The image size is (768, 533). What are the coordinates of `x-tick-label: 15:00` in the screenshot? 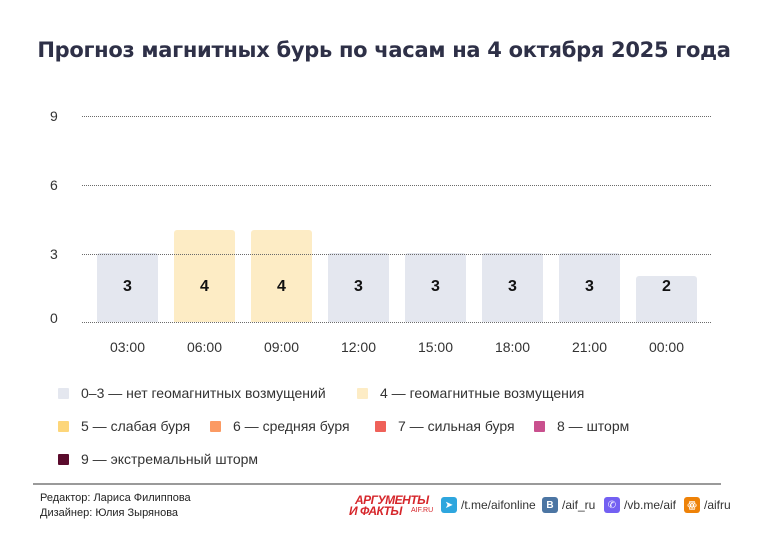 It's located at (435, 347).